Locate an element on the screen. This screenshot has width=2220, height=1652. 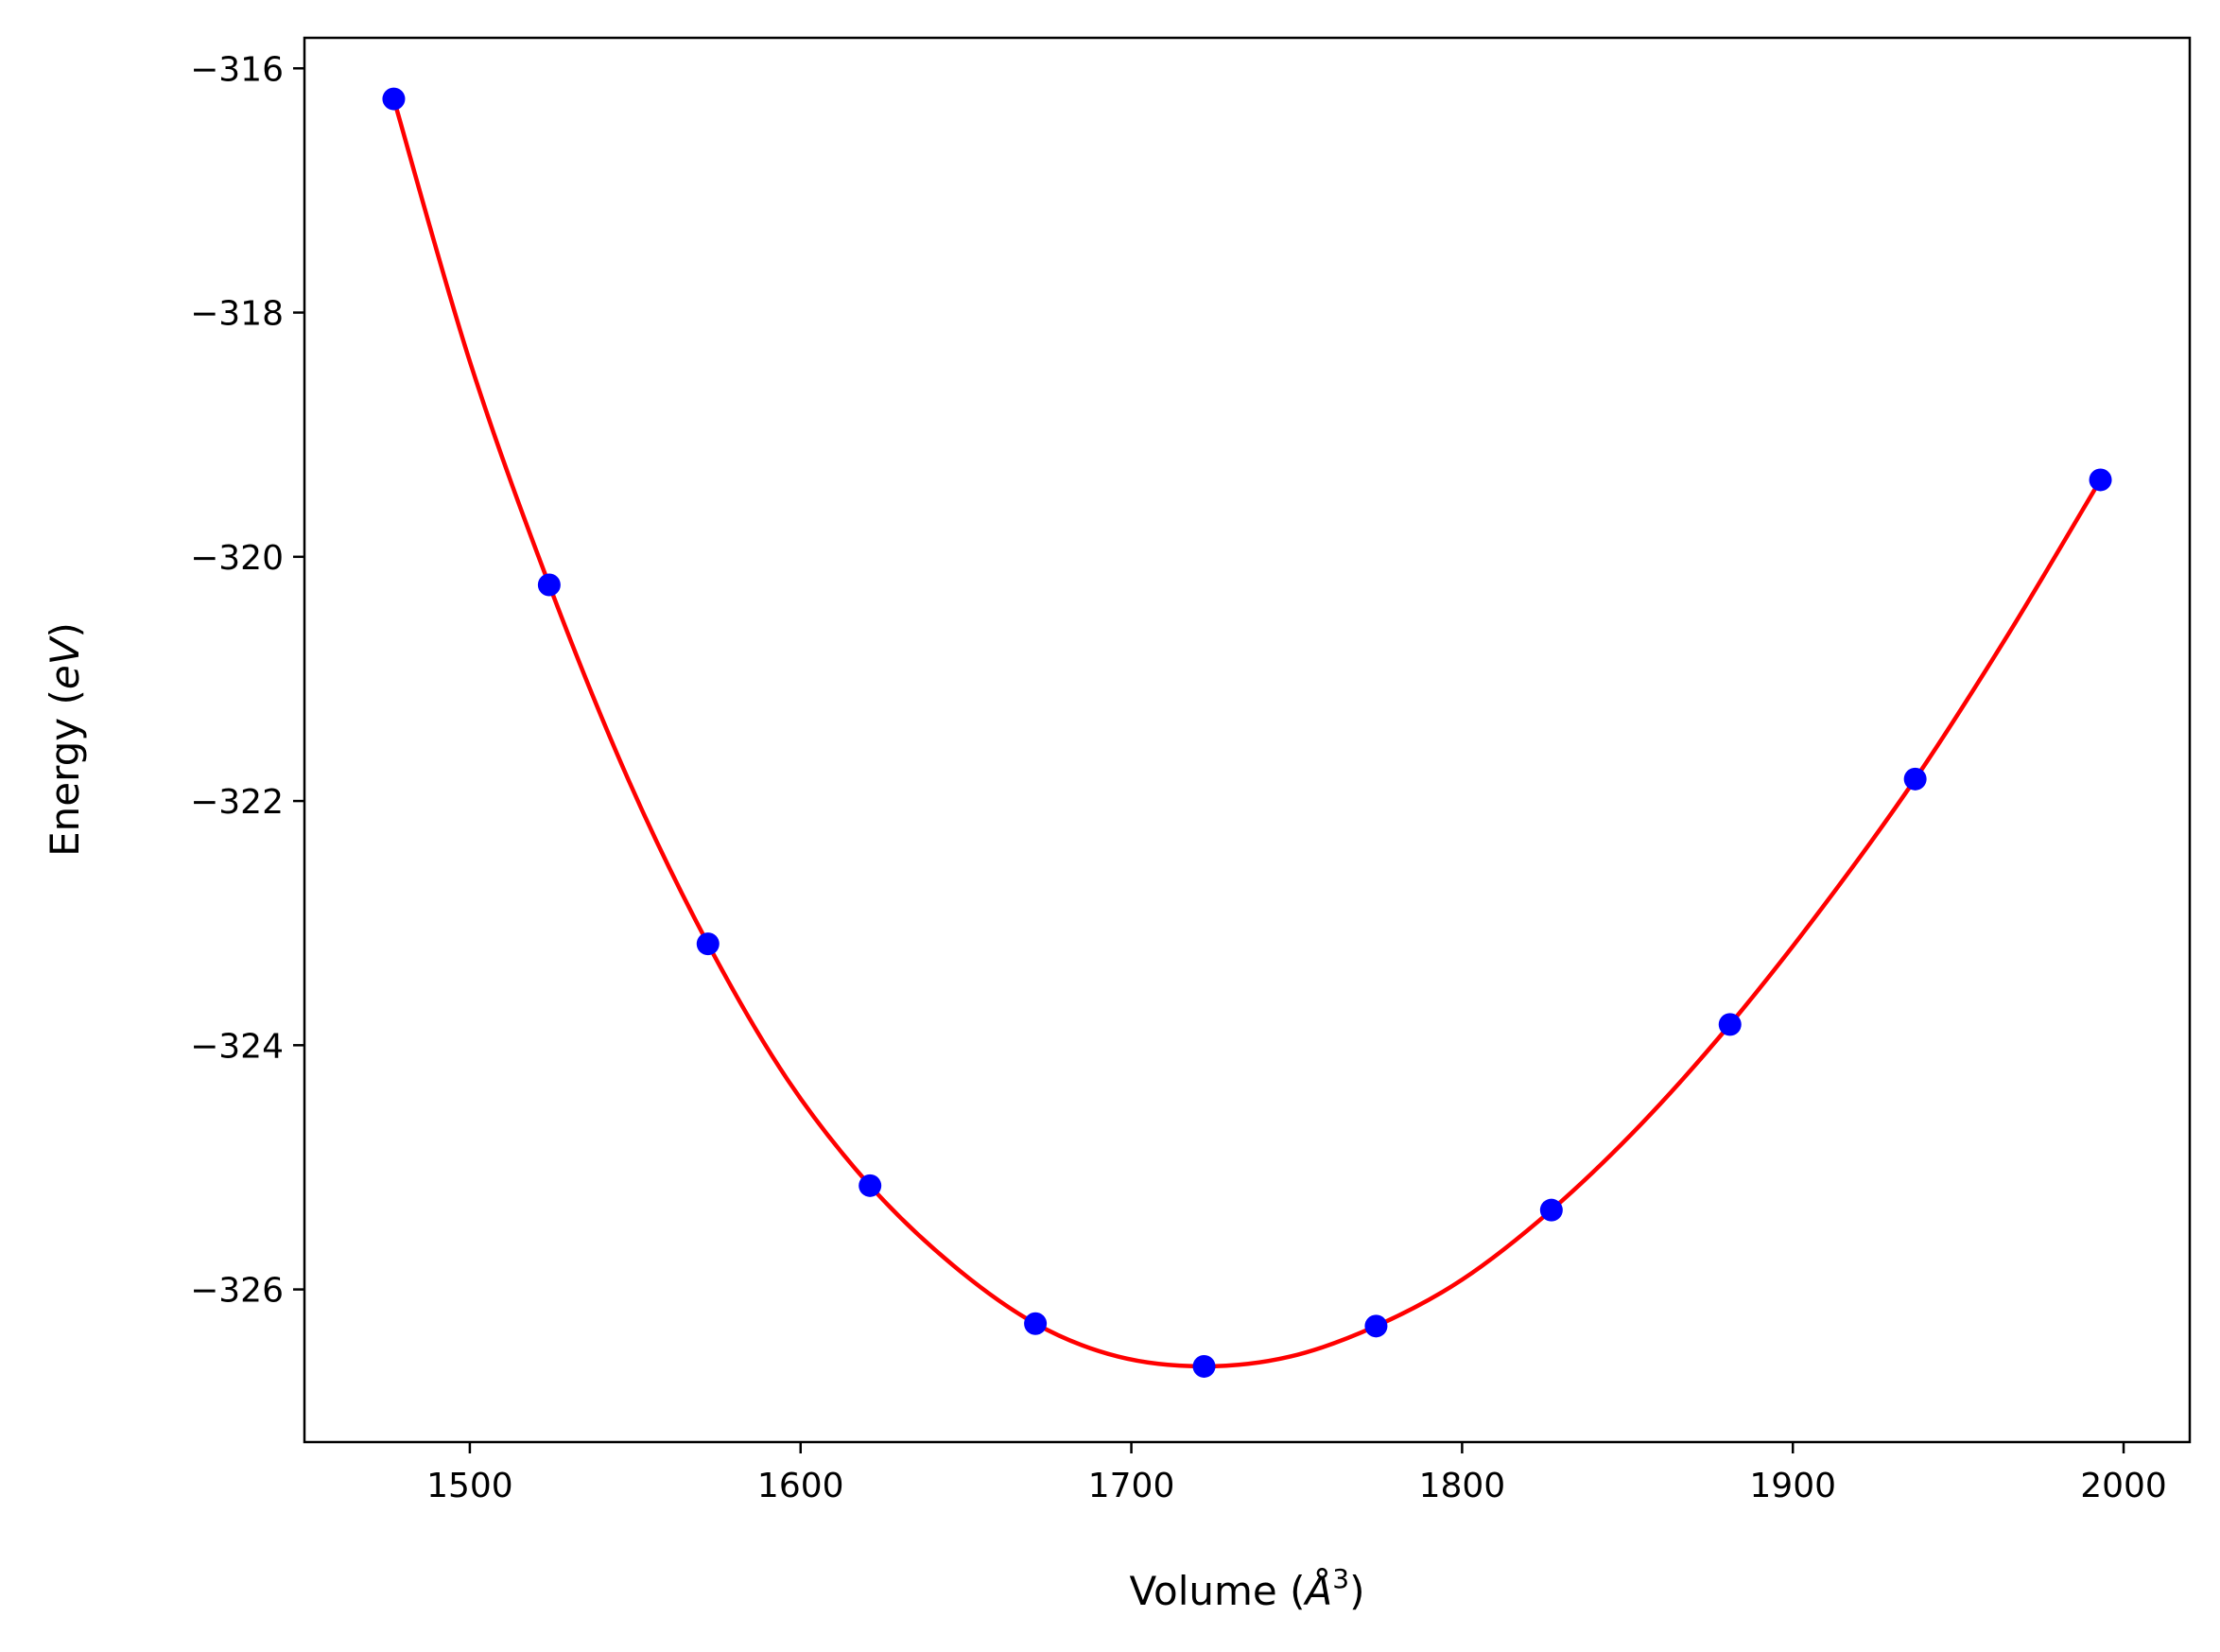
x-tick-label: 1900 is located at coordinates (1792, 1486).